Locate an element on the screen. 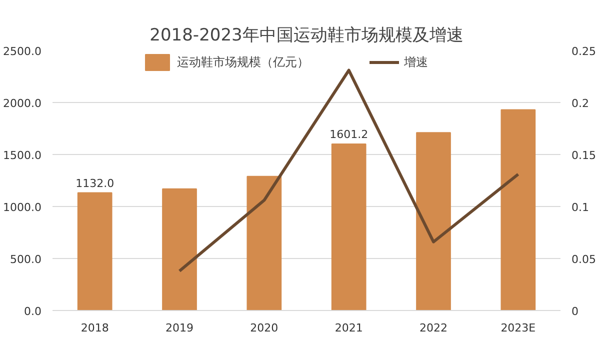 The width and height of the screenshot is (604, 344). chart-title: 2018-2023年中国运动鞋市场规模及增速 is located at coordinates (307, 36).